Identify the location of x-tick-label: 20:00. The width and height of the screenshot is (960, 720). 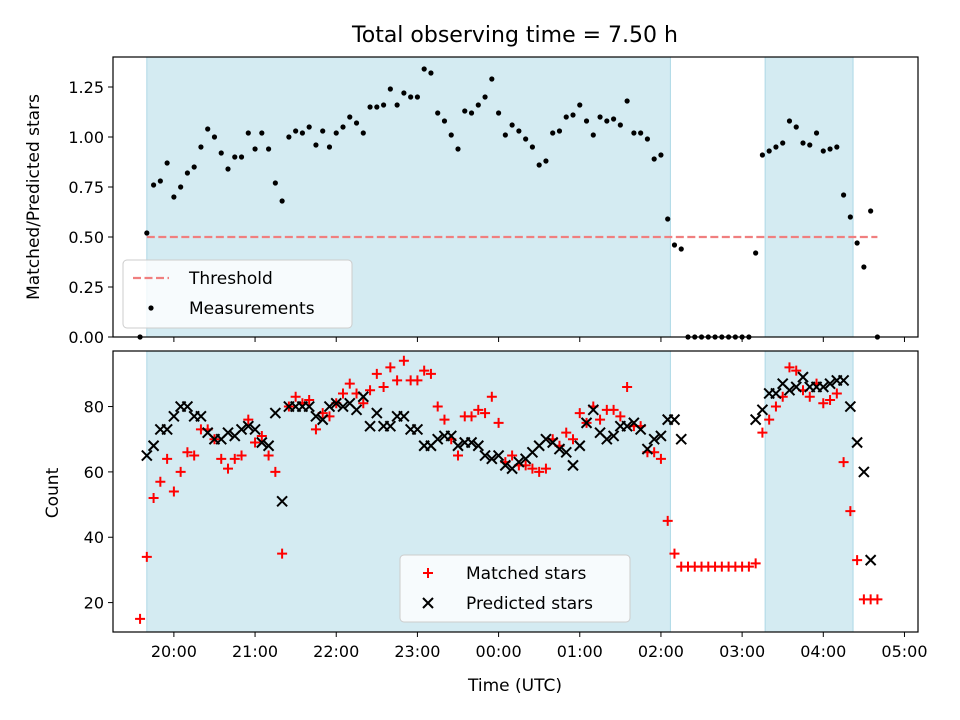
(174, 651).